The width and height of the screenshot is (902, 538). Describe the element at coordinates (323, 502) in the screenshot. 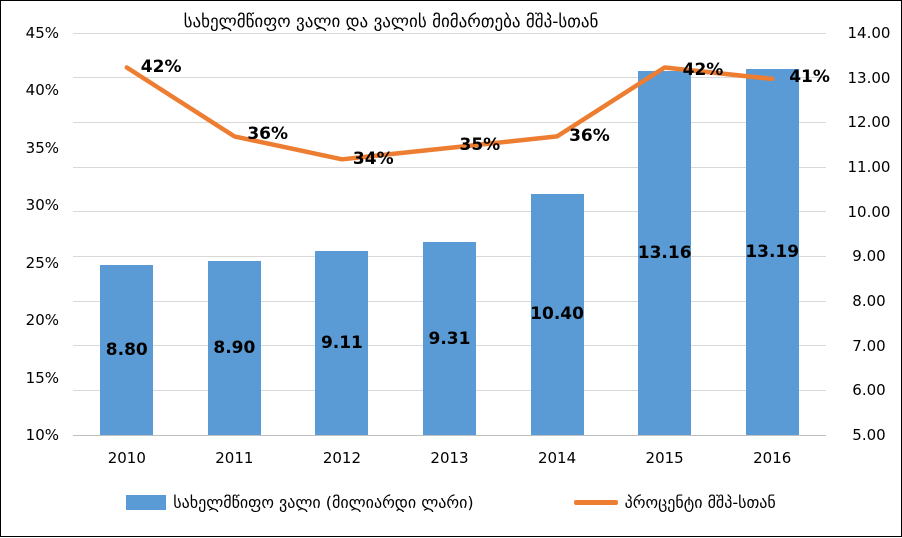

I see `legend-label-bar-series: სახელმწიფო ვალი (მილიარდი ლარი)` at that location.